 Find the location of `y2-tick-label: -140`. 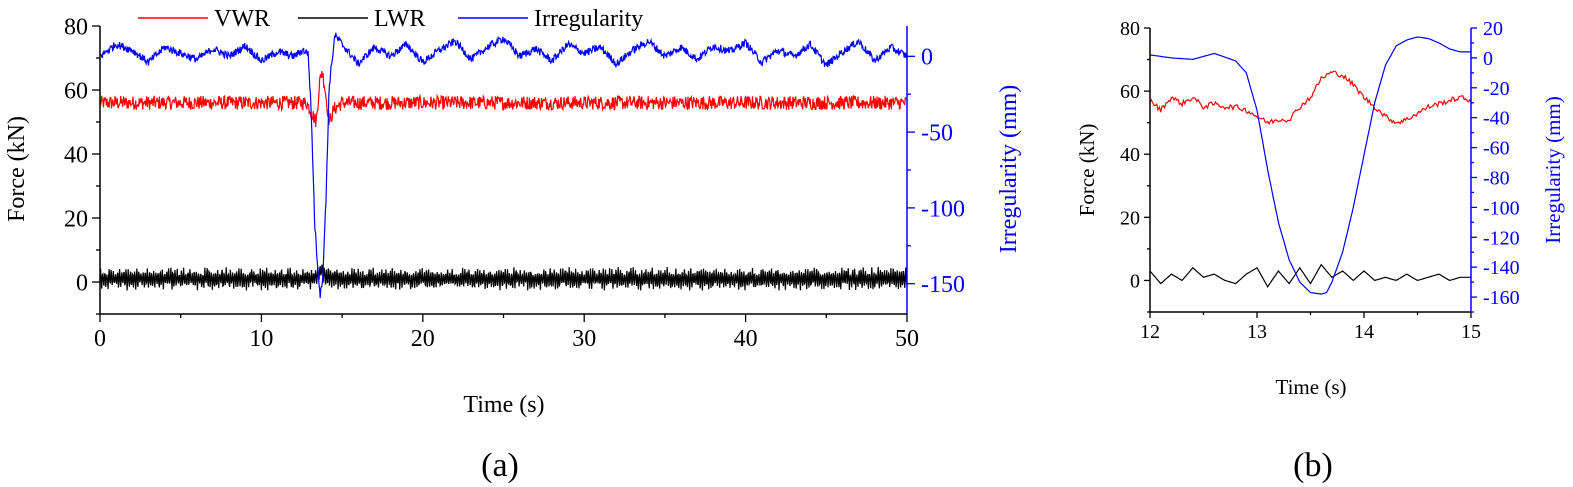

y2-tick-label: -140 is located at coordinates (1501, 268).